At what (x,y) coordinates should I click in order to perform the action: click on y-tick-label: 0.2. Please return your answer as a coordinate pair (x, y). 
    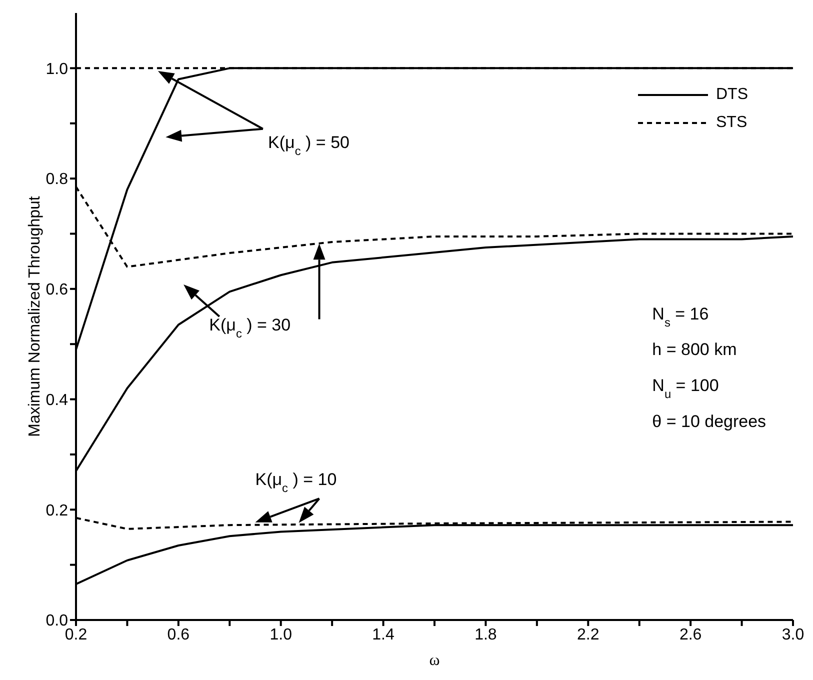
    Looking at the image, I should click on (57, 511).